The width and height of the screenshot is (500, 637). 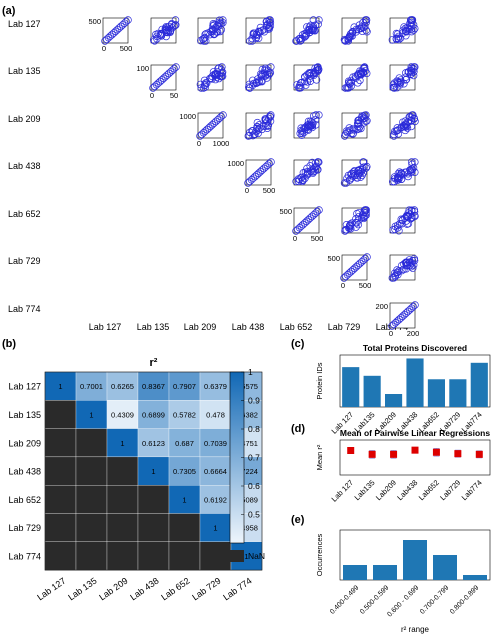 What do you see at coordinates (24, 500) in the screenshot?
I see `heatmap-ylabel-4: Lab 652` at bounding box center [24, 500].